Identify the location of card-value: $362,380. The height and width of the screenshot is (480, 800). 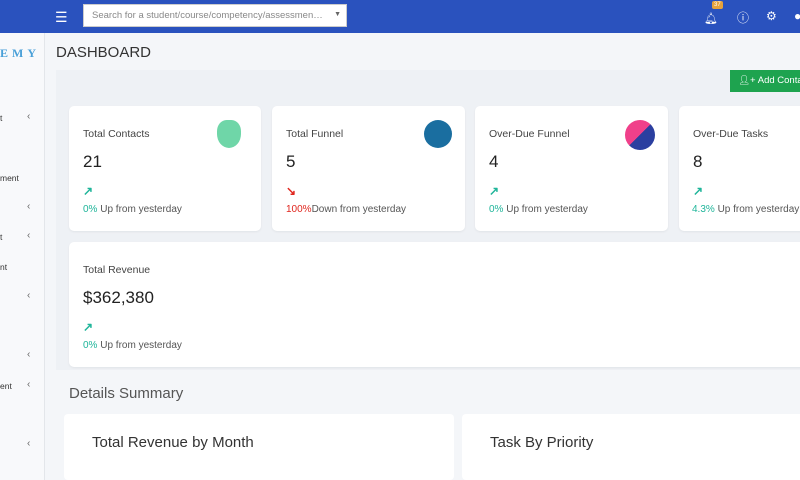
(118, 297).